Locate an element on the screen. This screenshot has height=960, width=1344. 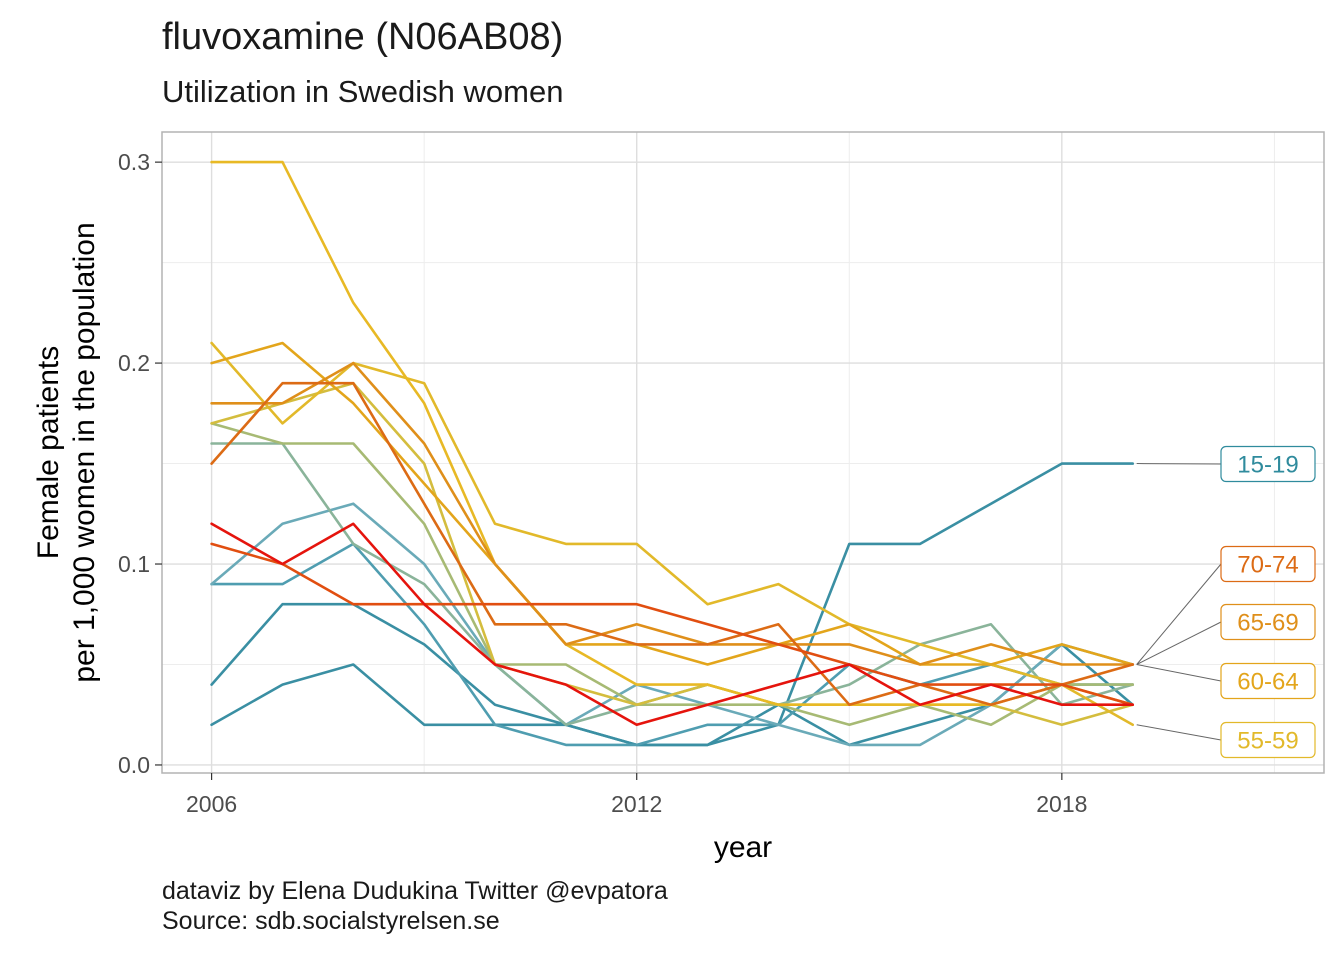
series-label: 15-19 is located at coordinates (1267, 465).